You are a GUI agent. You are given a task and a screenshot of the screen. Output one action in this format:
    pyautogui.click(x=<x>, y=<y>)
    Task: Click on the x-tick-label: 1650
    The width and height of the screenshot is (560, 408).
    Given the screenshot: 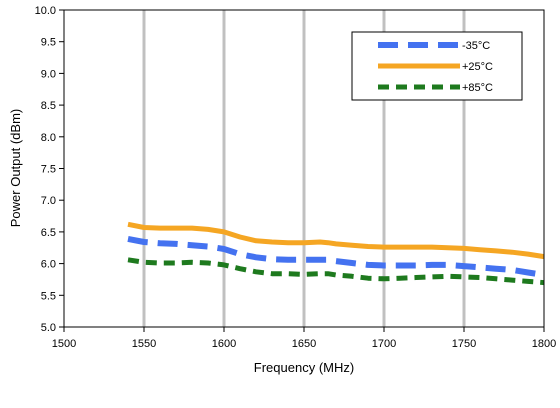 What is the action you would take?
    pyautogui.click(x=304, y=344)
    